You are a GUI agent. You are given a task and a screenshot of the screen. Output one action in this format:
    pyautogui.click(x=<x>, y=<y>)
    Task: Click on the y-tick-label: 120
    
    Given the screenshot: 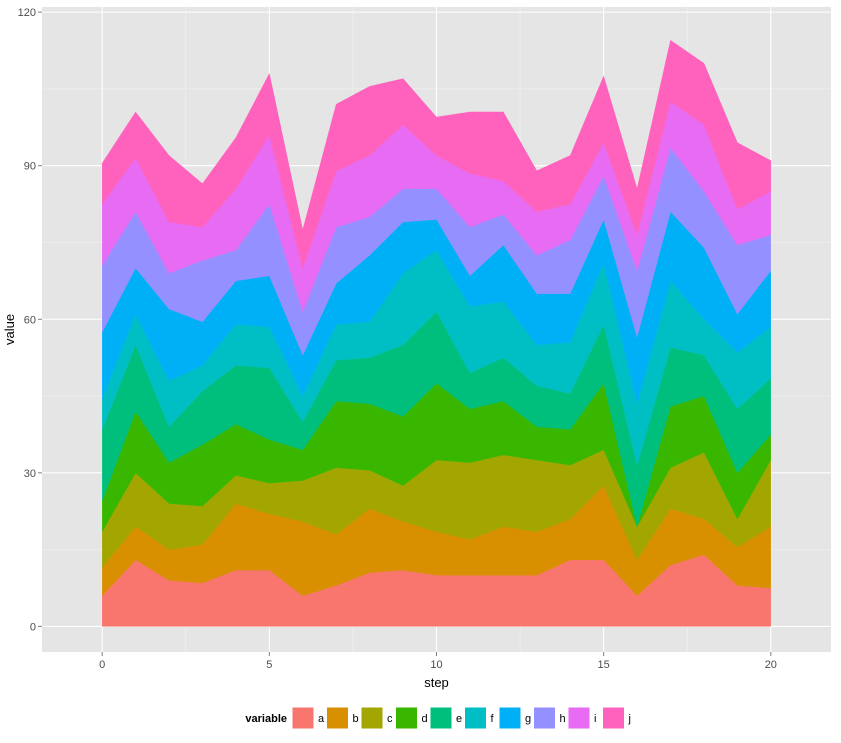 What is the action you would take?
    pyautogui.click(x=27, y=13)
    